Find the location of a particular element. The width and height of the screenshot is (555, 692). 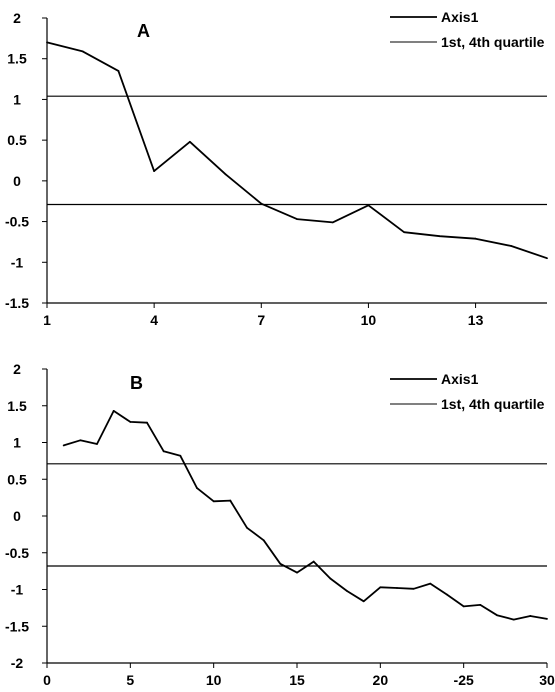

x-tick-label: 13 is located at coordinates (476, 320).